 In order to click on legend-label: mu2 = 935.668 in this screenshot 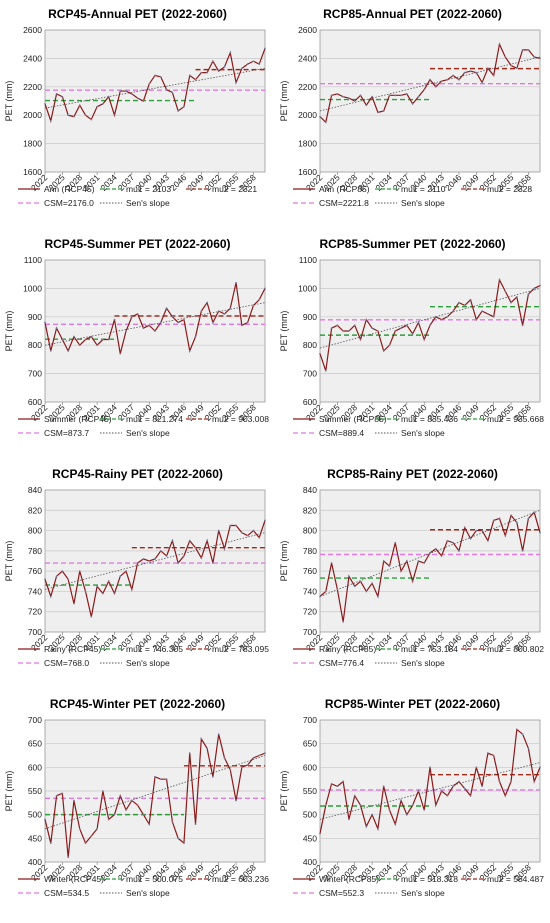, I will do `click(515, 419)`.